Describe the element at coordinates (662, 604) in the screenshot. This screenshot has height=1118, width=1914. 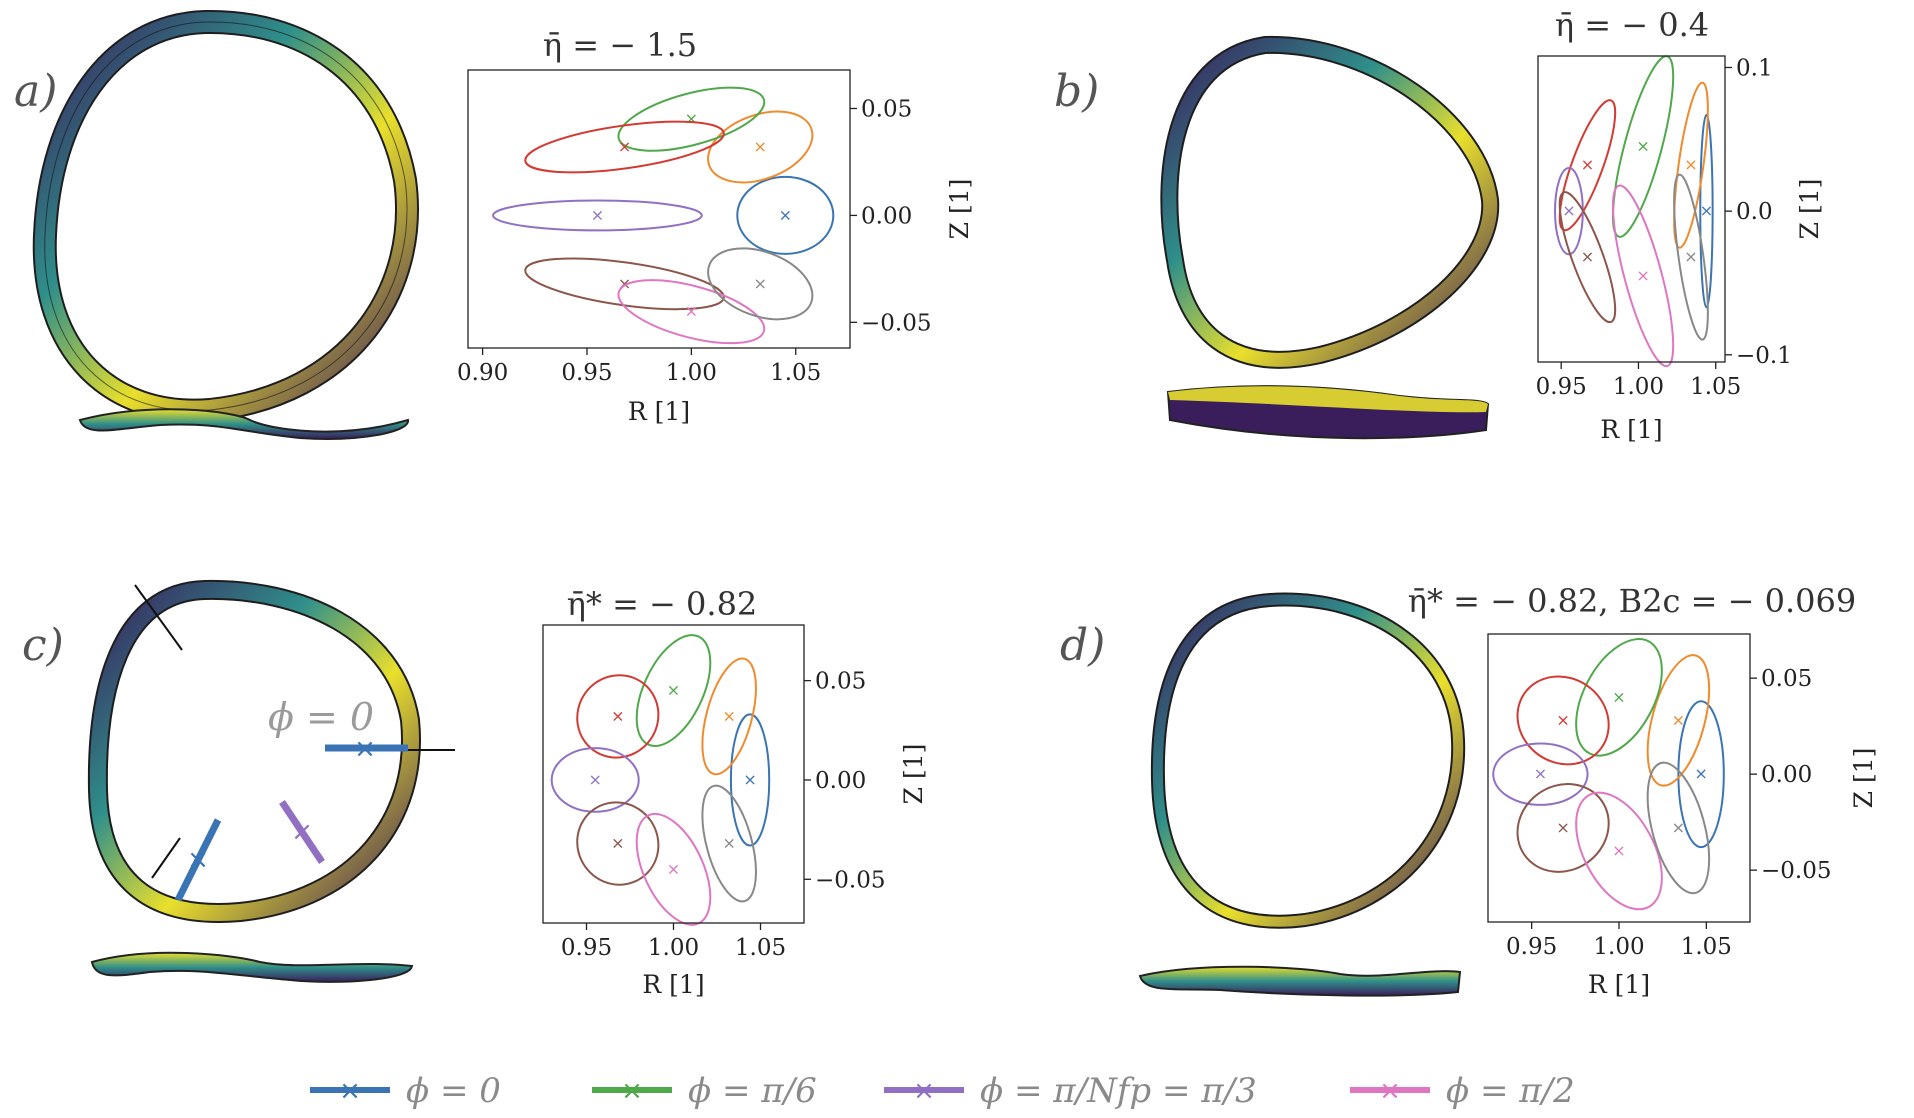
I see `plot-title-c: η̄* = − 0.82` at that location.